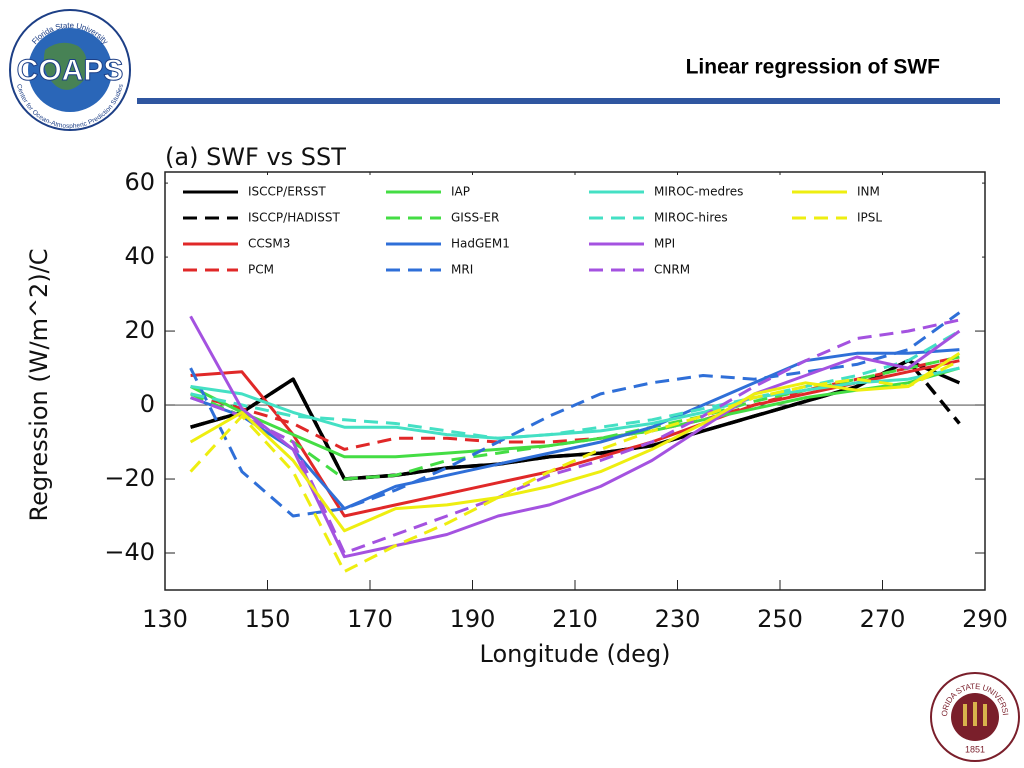 This screenshot has height=768, width=1024. I want to click on x-tick-label: 230, so click(678, 619).